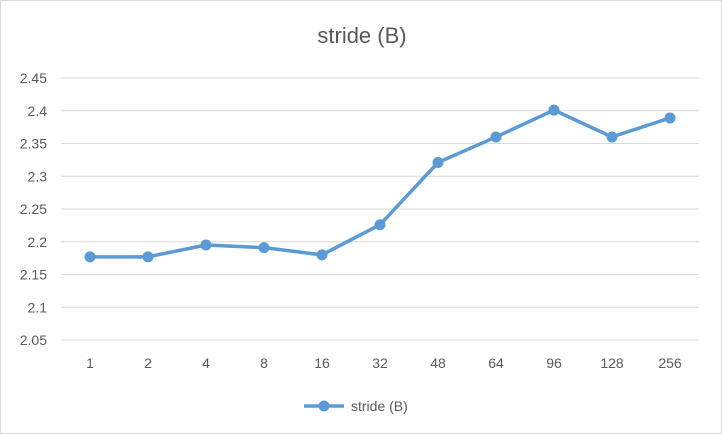  What do you see at coordinates (379, 406) in the screenshot?
I see `legend-label: stride (B)` at bounding box center [379, 406].